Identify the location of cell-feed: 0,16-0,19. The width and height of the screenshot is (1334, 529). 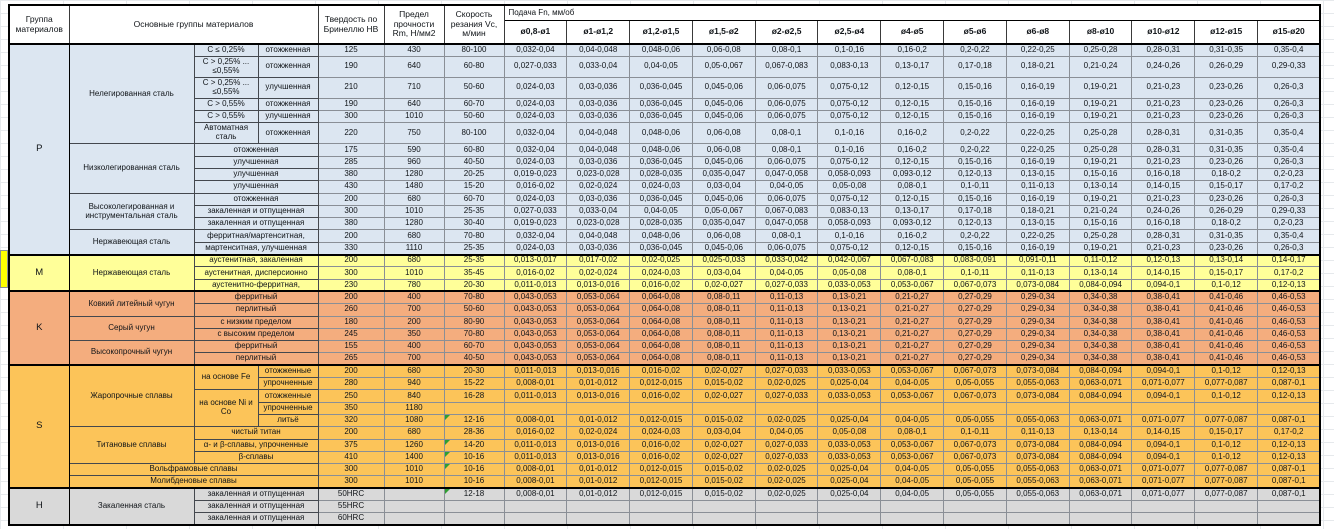
(1037, 104).